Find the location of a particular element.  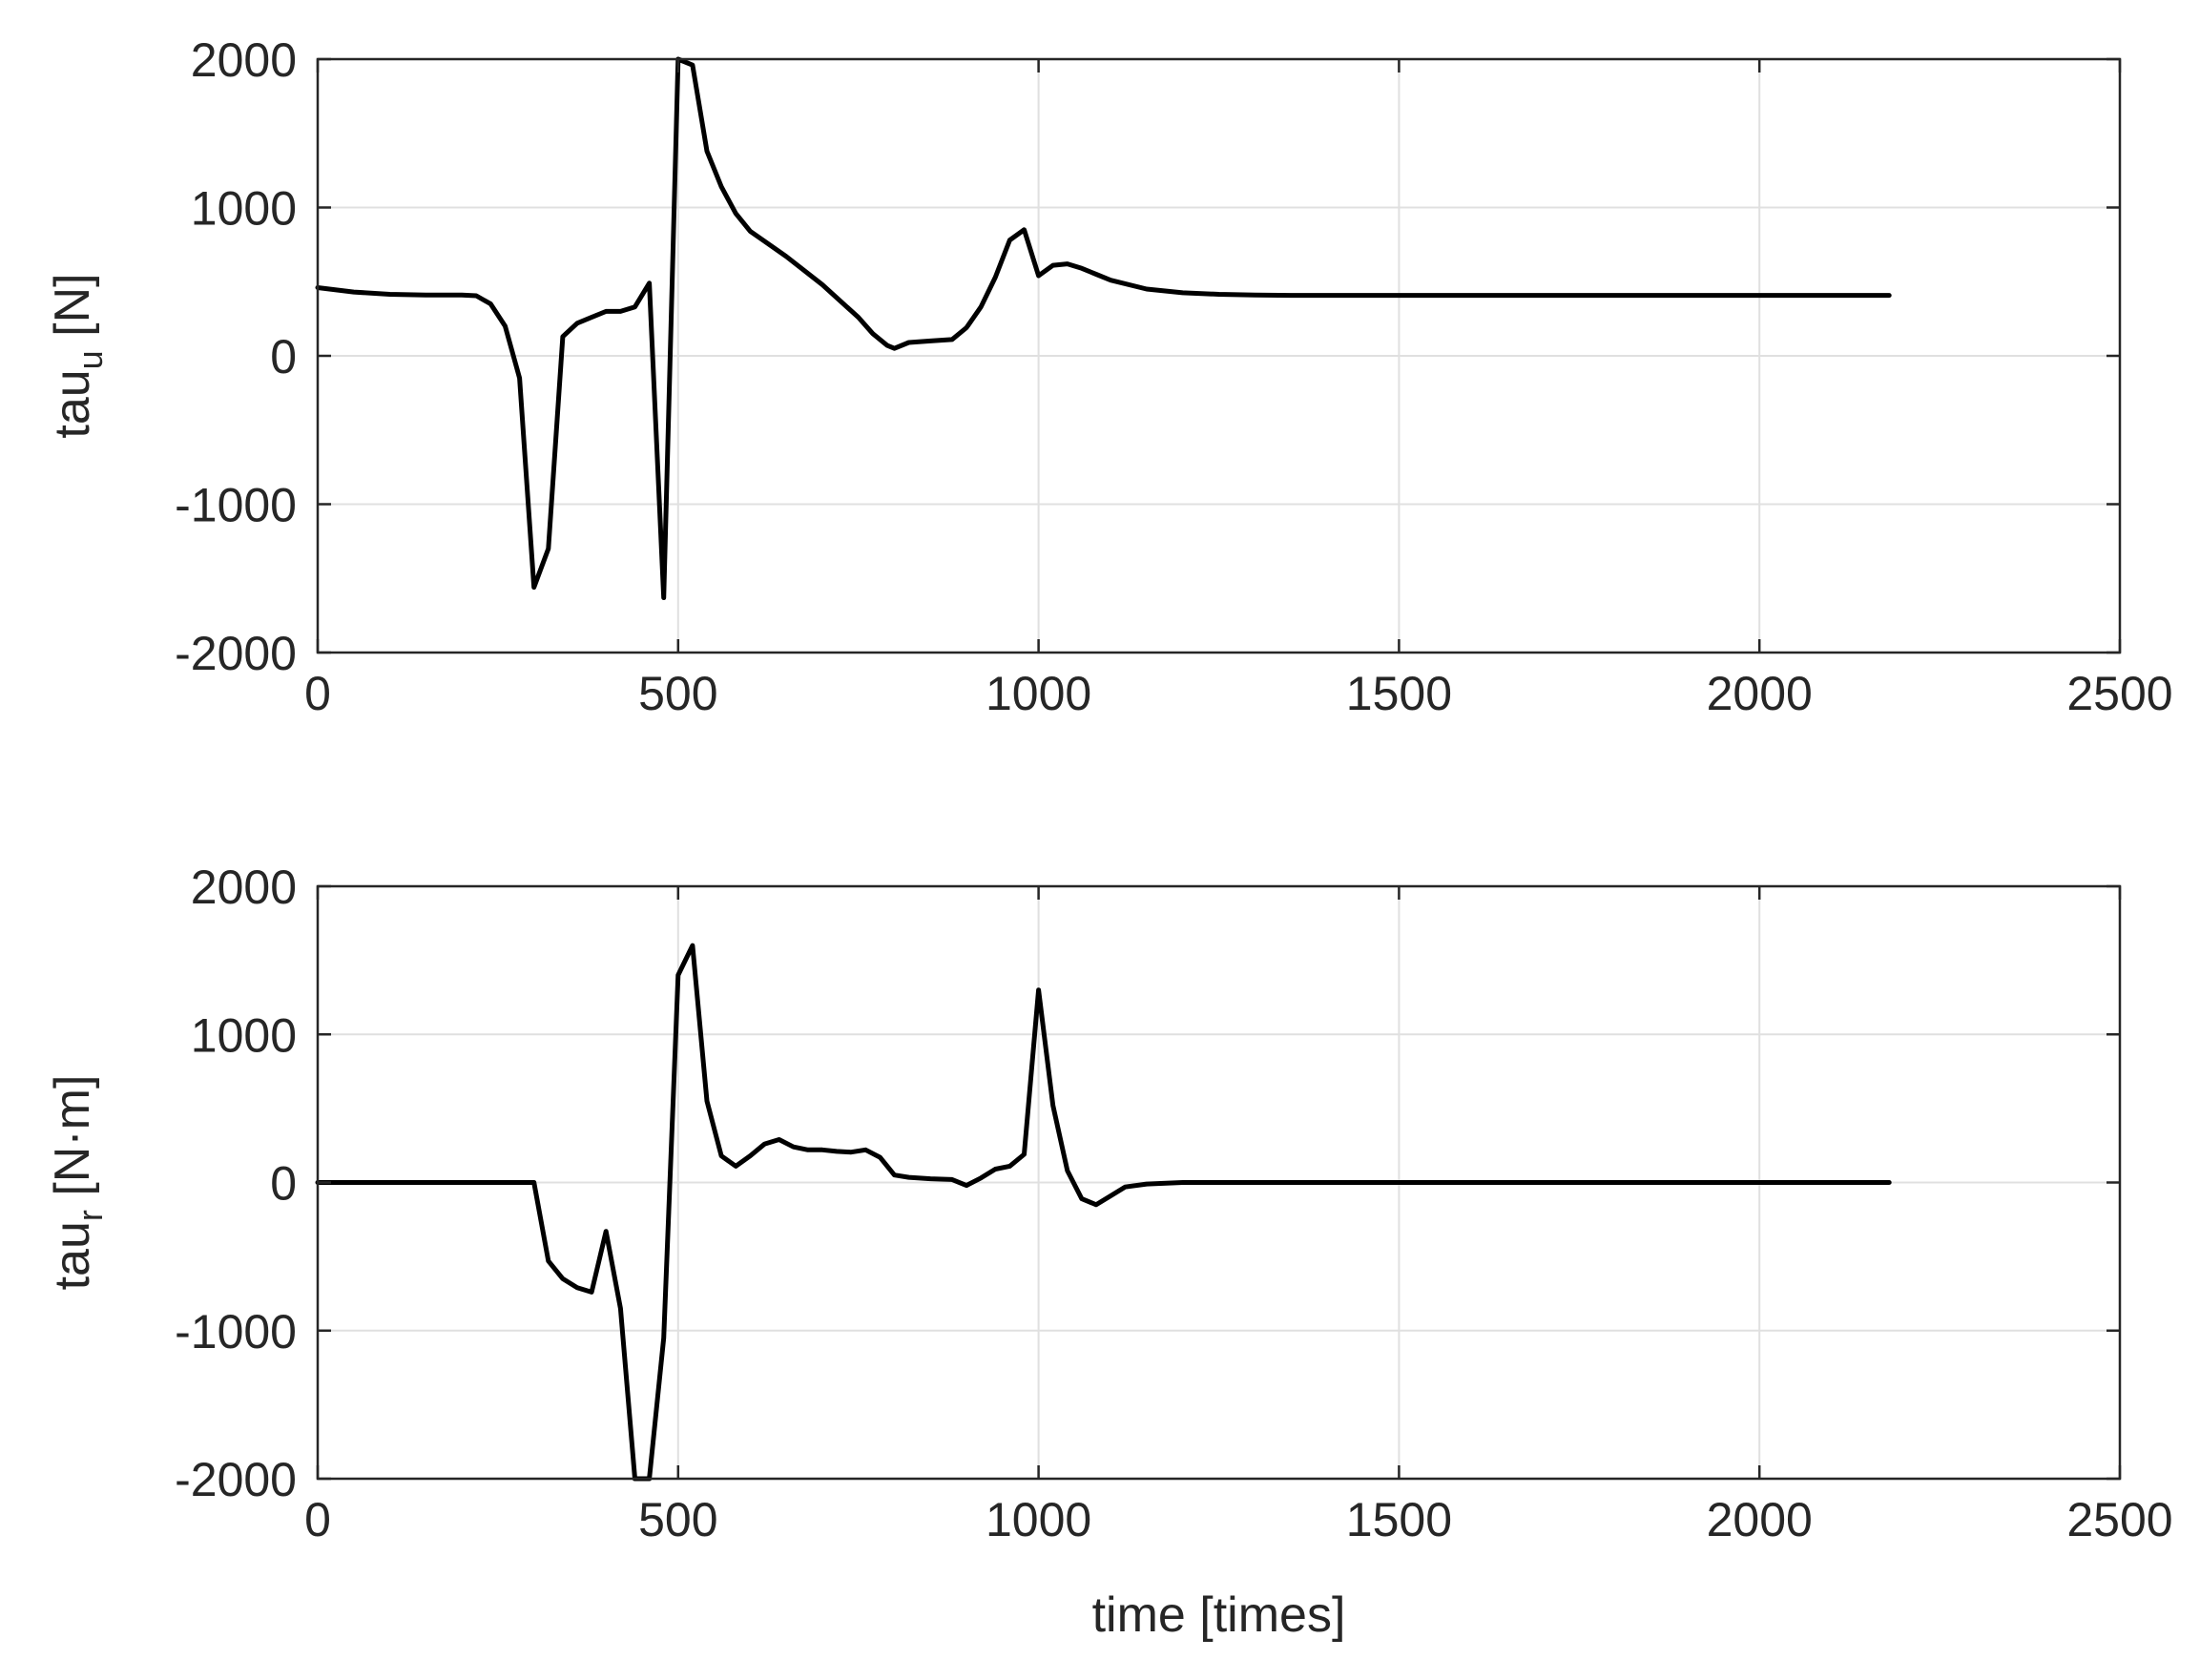

bottom-x-tick-label: 500 is located at coordinates (677, 1519).